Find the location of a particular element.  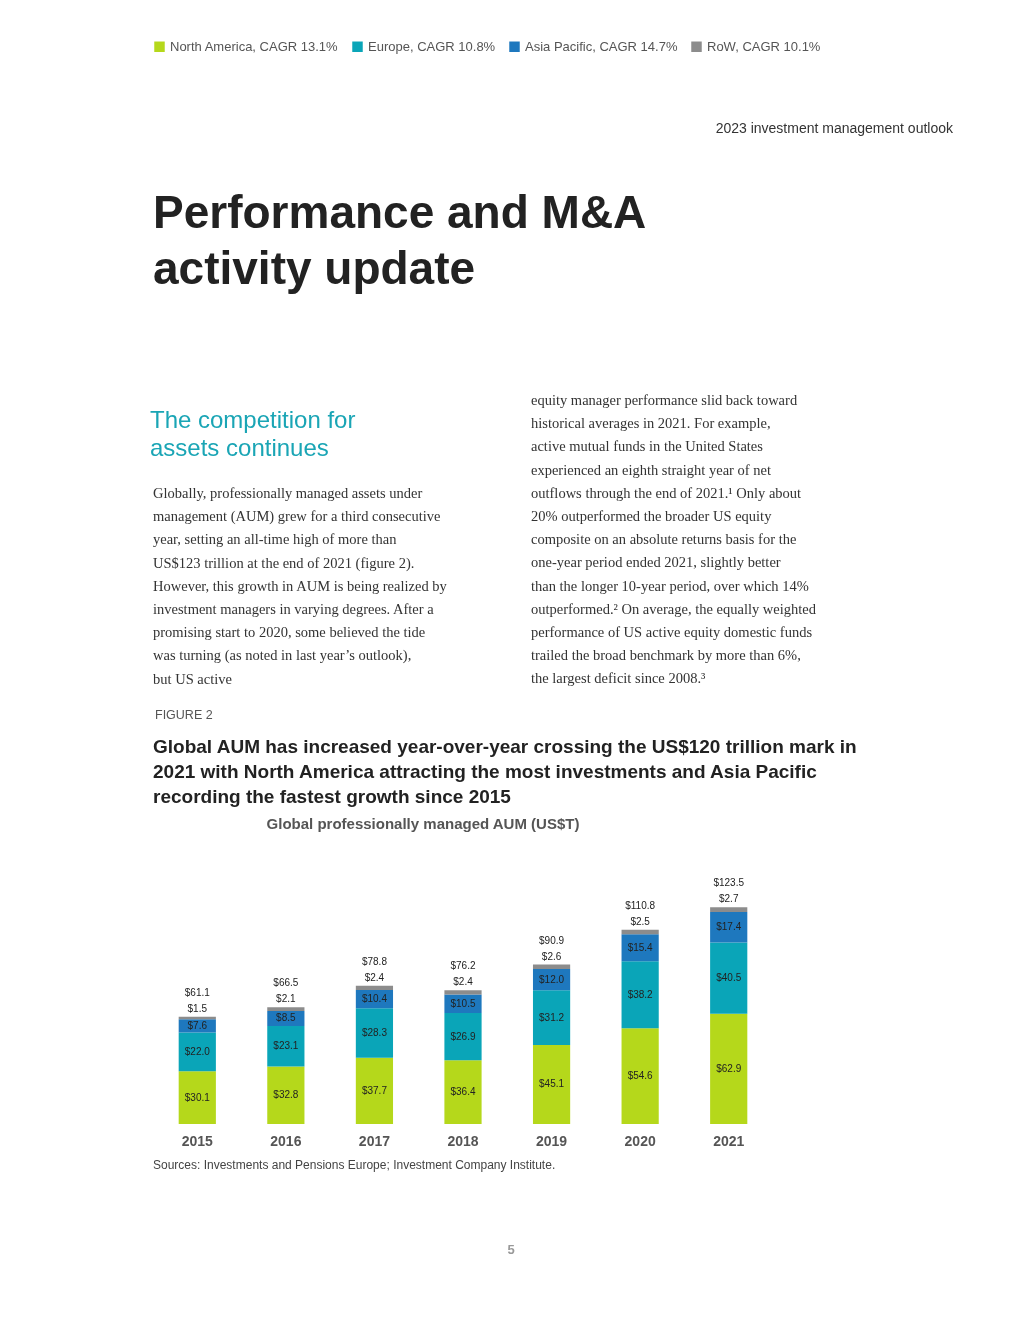

total-label: $78.8 is located at coordinates (374, 961).